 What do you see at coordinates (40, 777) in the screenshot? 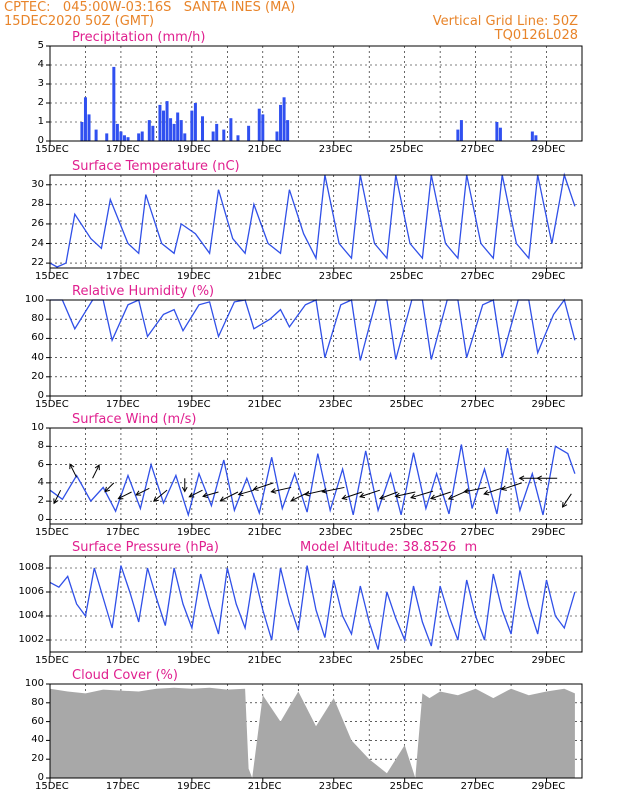
I see `cloud-cover-ytick-label: 0` at bounding box center [40, 777].